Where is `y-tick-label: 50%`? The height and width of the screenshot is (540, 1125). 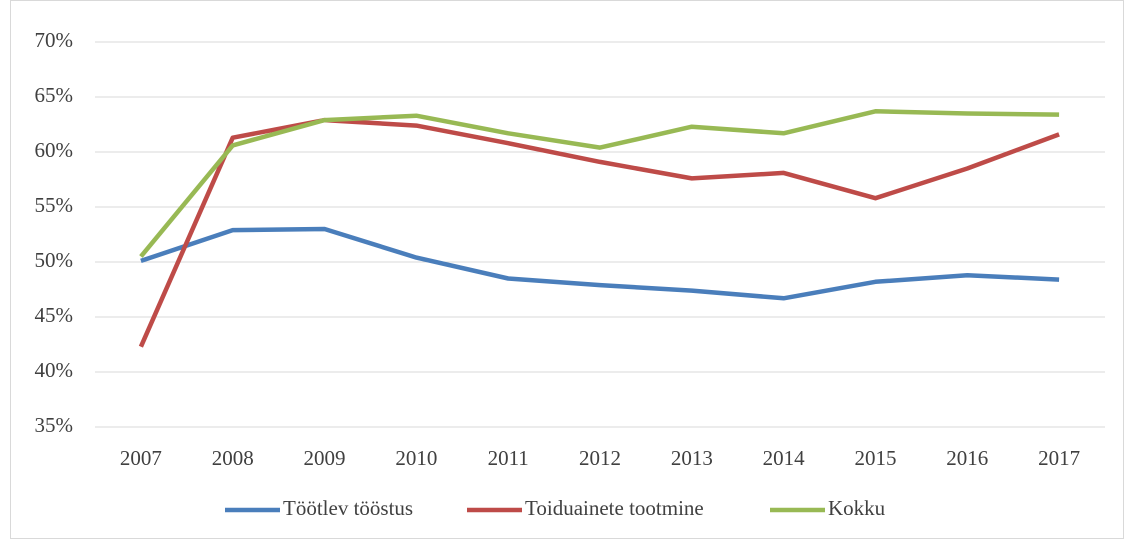 y-tick-label: 50% is located at coordinates (54, 260).